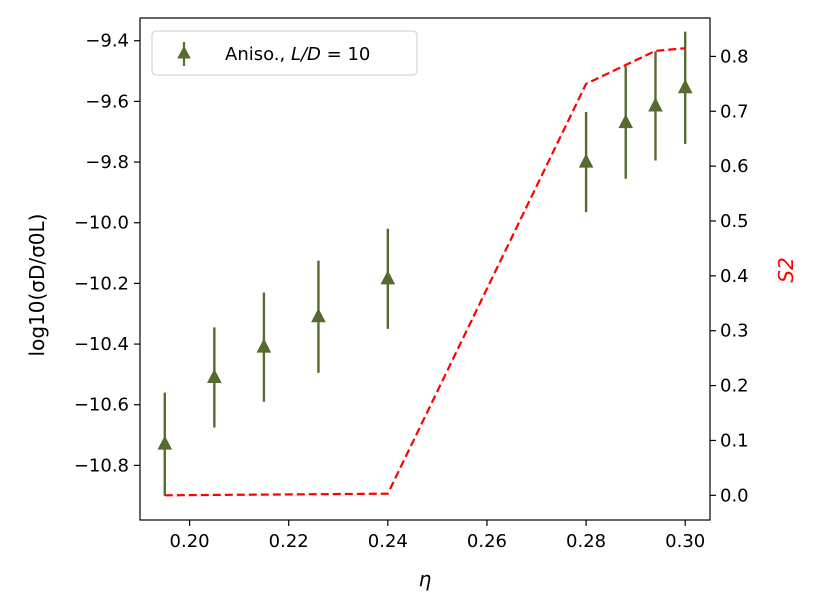 This screenshot has height=610, width=814. What do you see at coordinates (734, 56) in the screenshot?
I see `y-right-tick-label: 0.8` at bounding box center [734, 56].